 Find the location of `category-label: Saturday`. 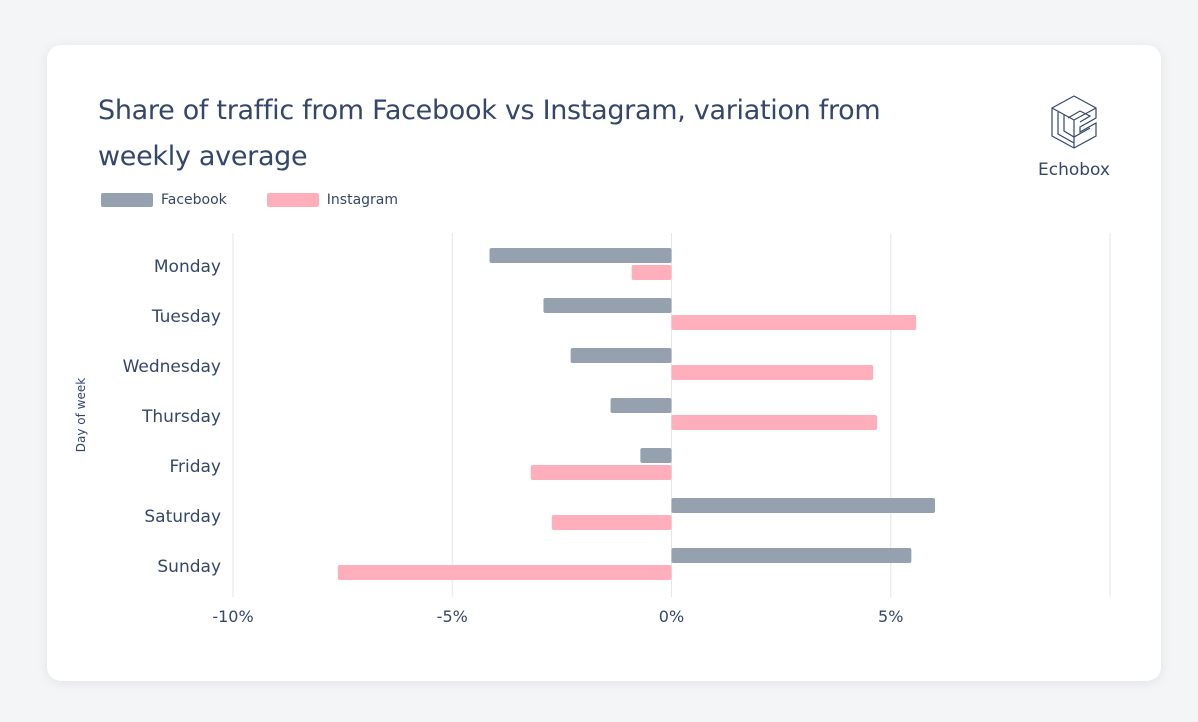

category-label: Saturday is located at coordinates (182, 517).